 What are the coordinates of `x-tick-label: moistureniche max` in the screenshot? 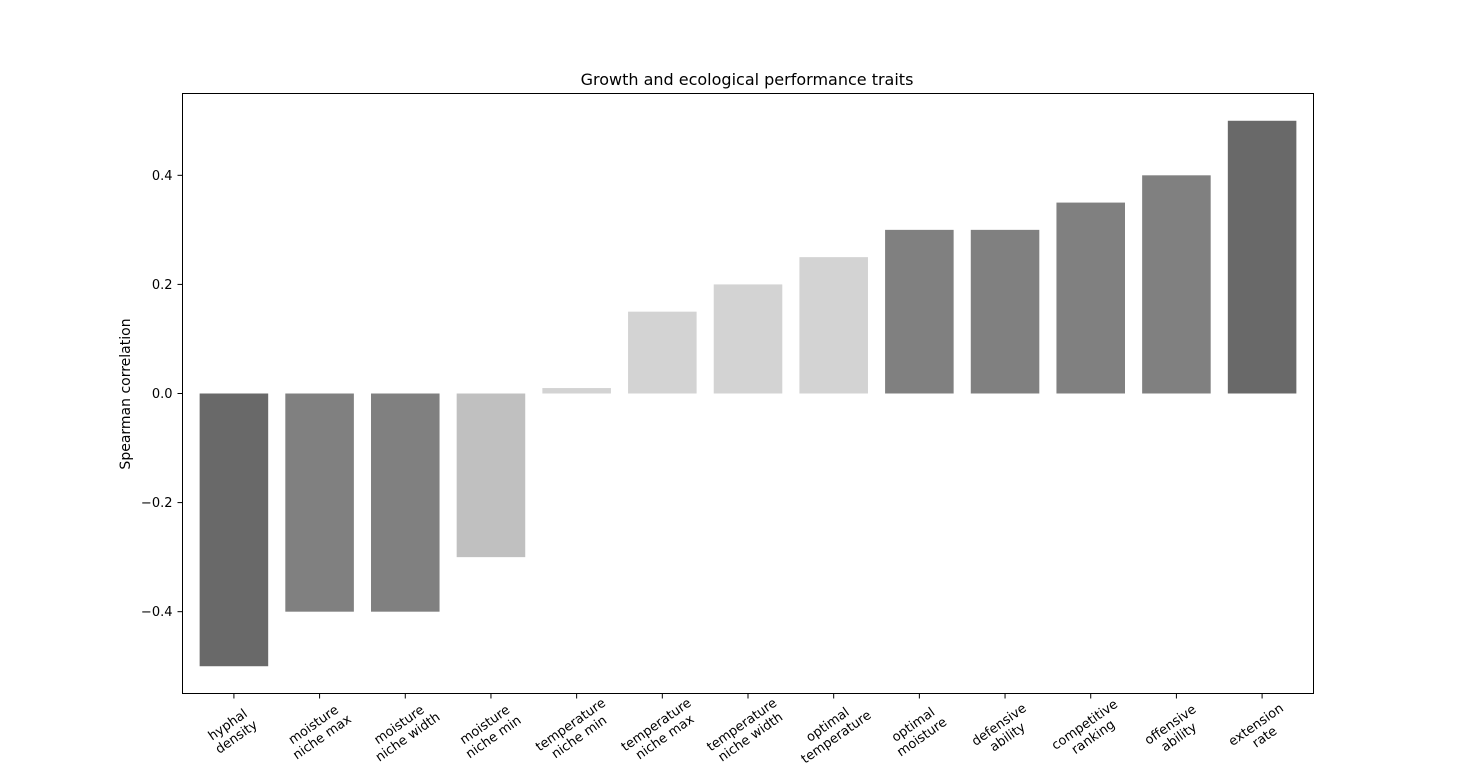 It's located at (318, 732).